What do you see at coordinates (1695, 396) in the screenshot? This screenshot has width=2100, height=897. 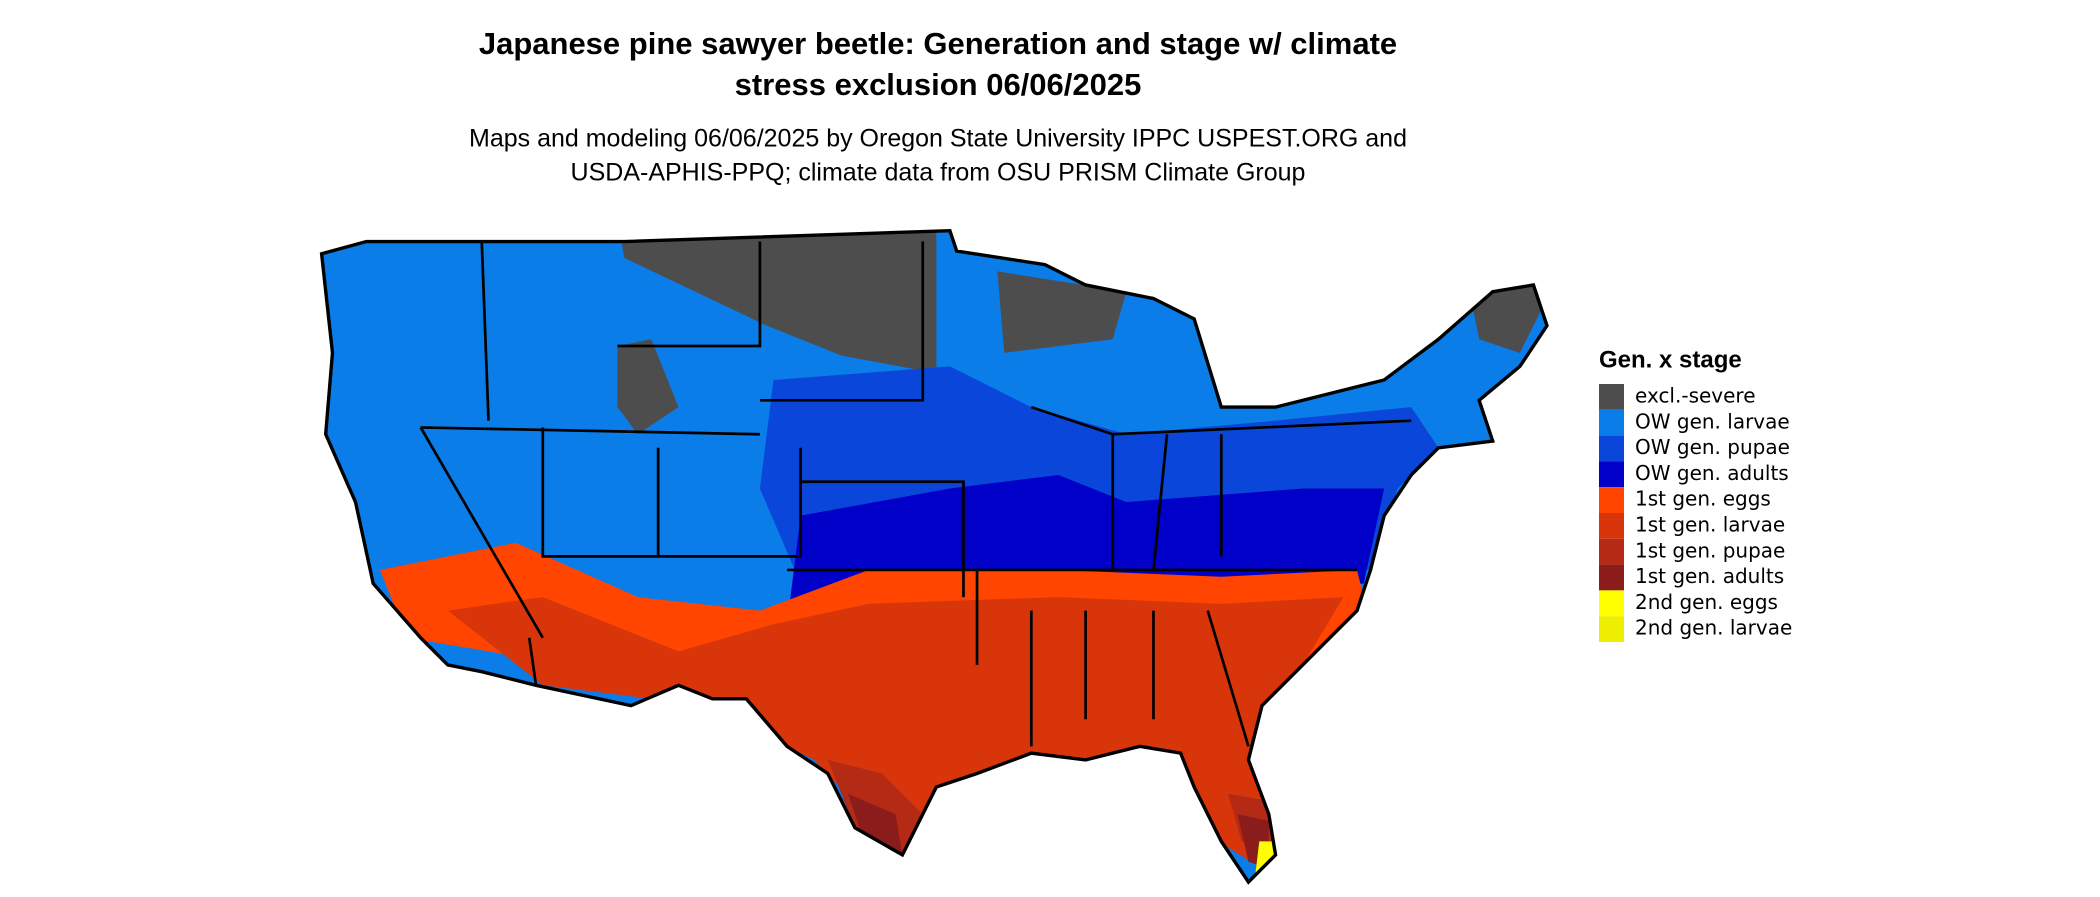 I see `legend-label: excl.-severe` at bounding box center [1695, 396].